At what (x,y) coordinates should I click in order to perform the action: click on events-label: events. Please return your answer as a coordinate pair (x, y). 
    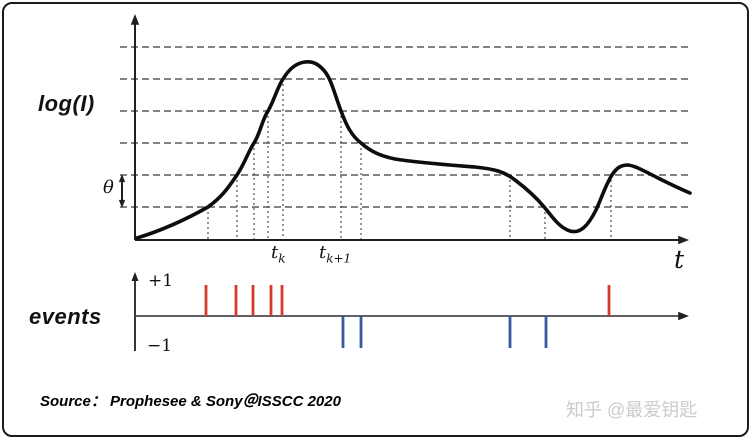
    Looking at the image, I should click on (65, 316).